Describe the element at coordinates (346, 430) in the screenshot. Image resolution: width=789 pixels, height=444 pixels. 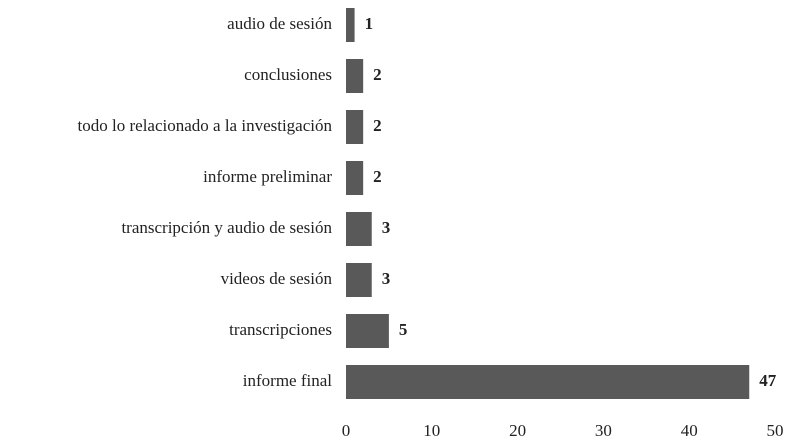
I see `x-tick-label: 0` at that location.